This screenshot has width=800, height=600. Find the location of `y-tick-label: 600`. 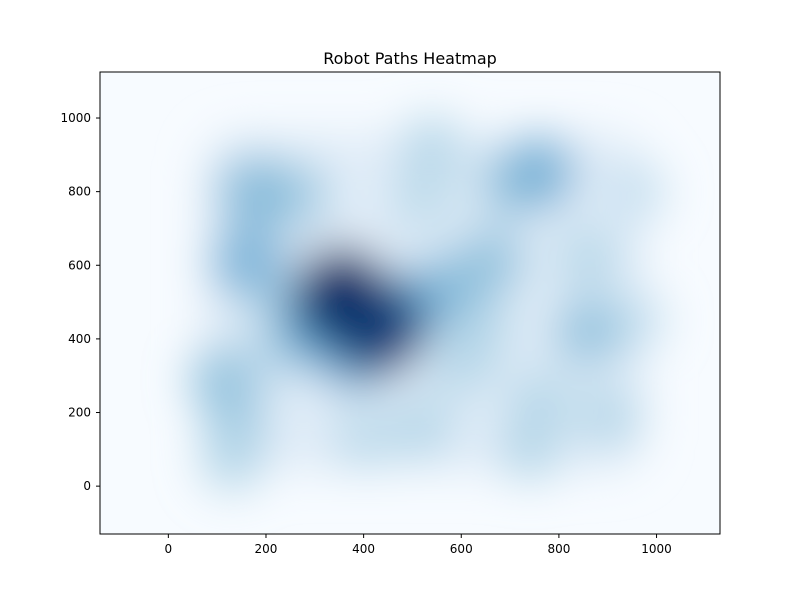

y-tick-label: 600 is located at coordinates (79, 265).